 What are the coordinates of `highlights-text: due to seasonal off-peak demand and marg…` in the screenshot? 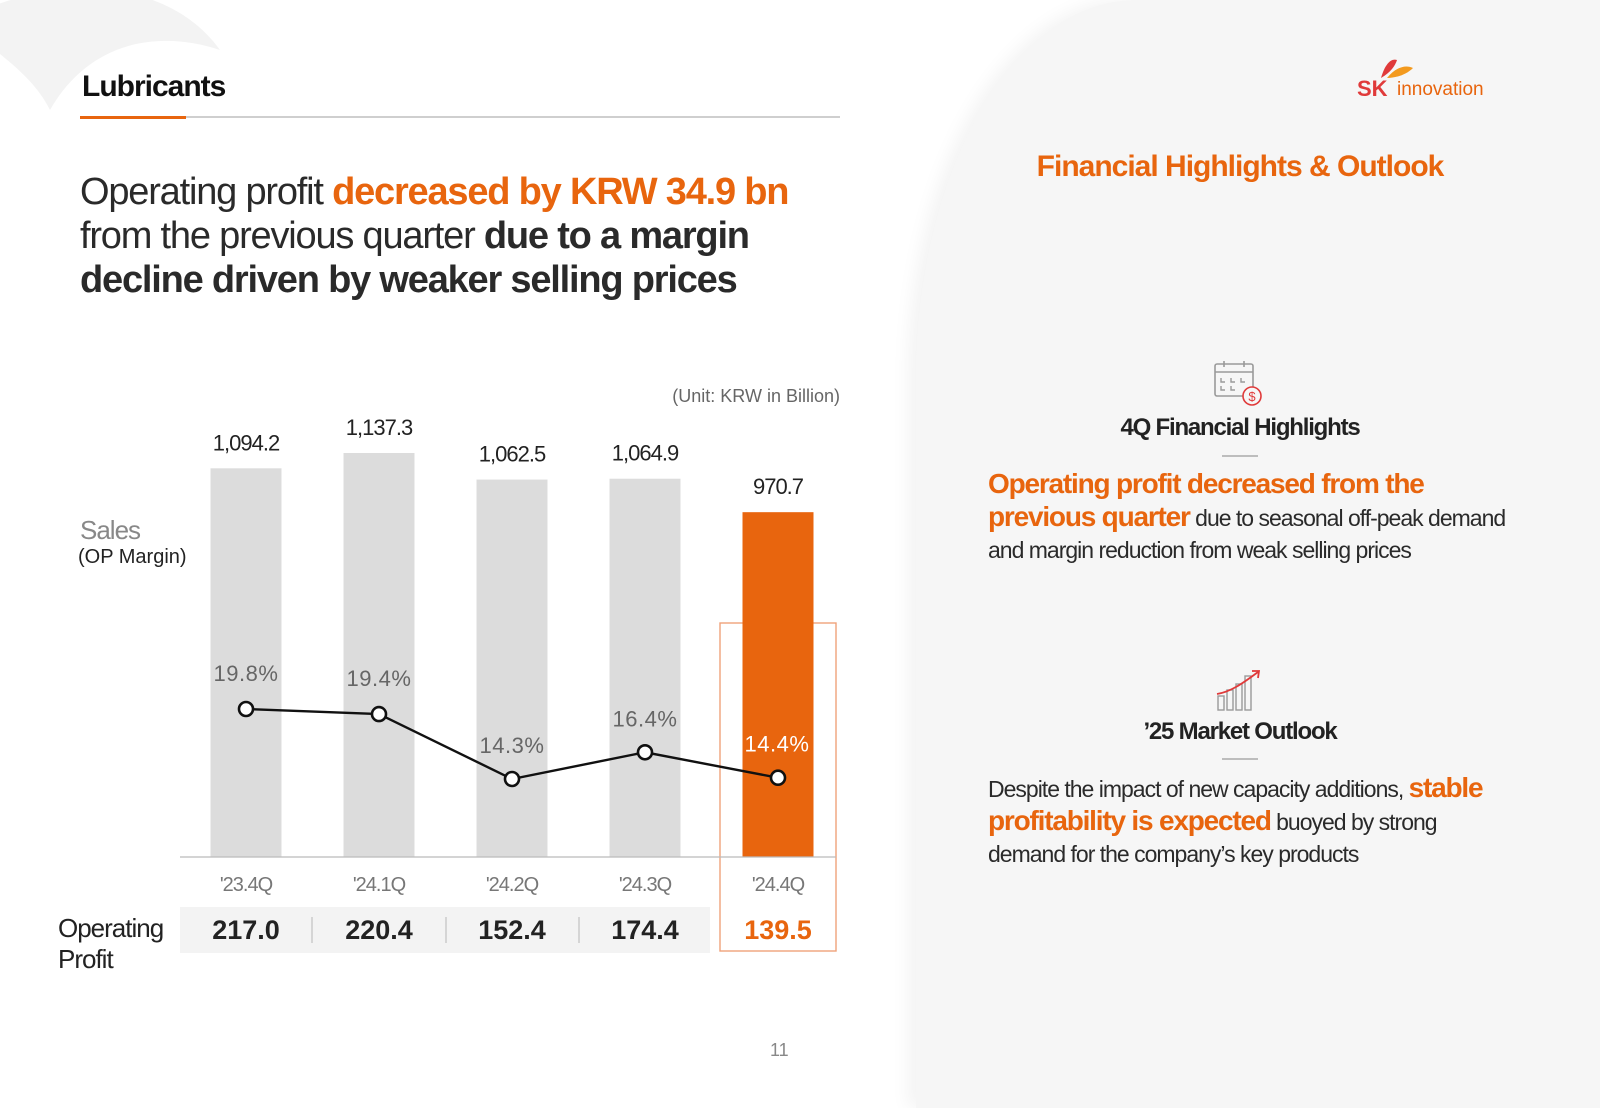 It's located at (1247, 534).